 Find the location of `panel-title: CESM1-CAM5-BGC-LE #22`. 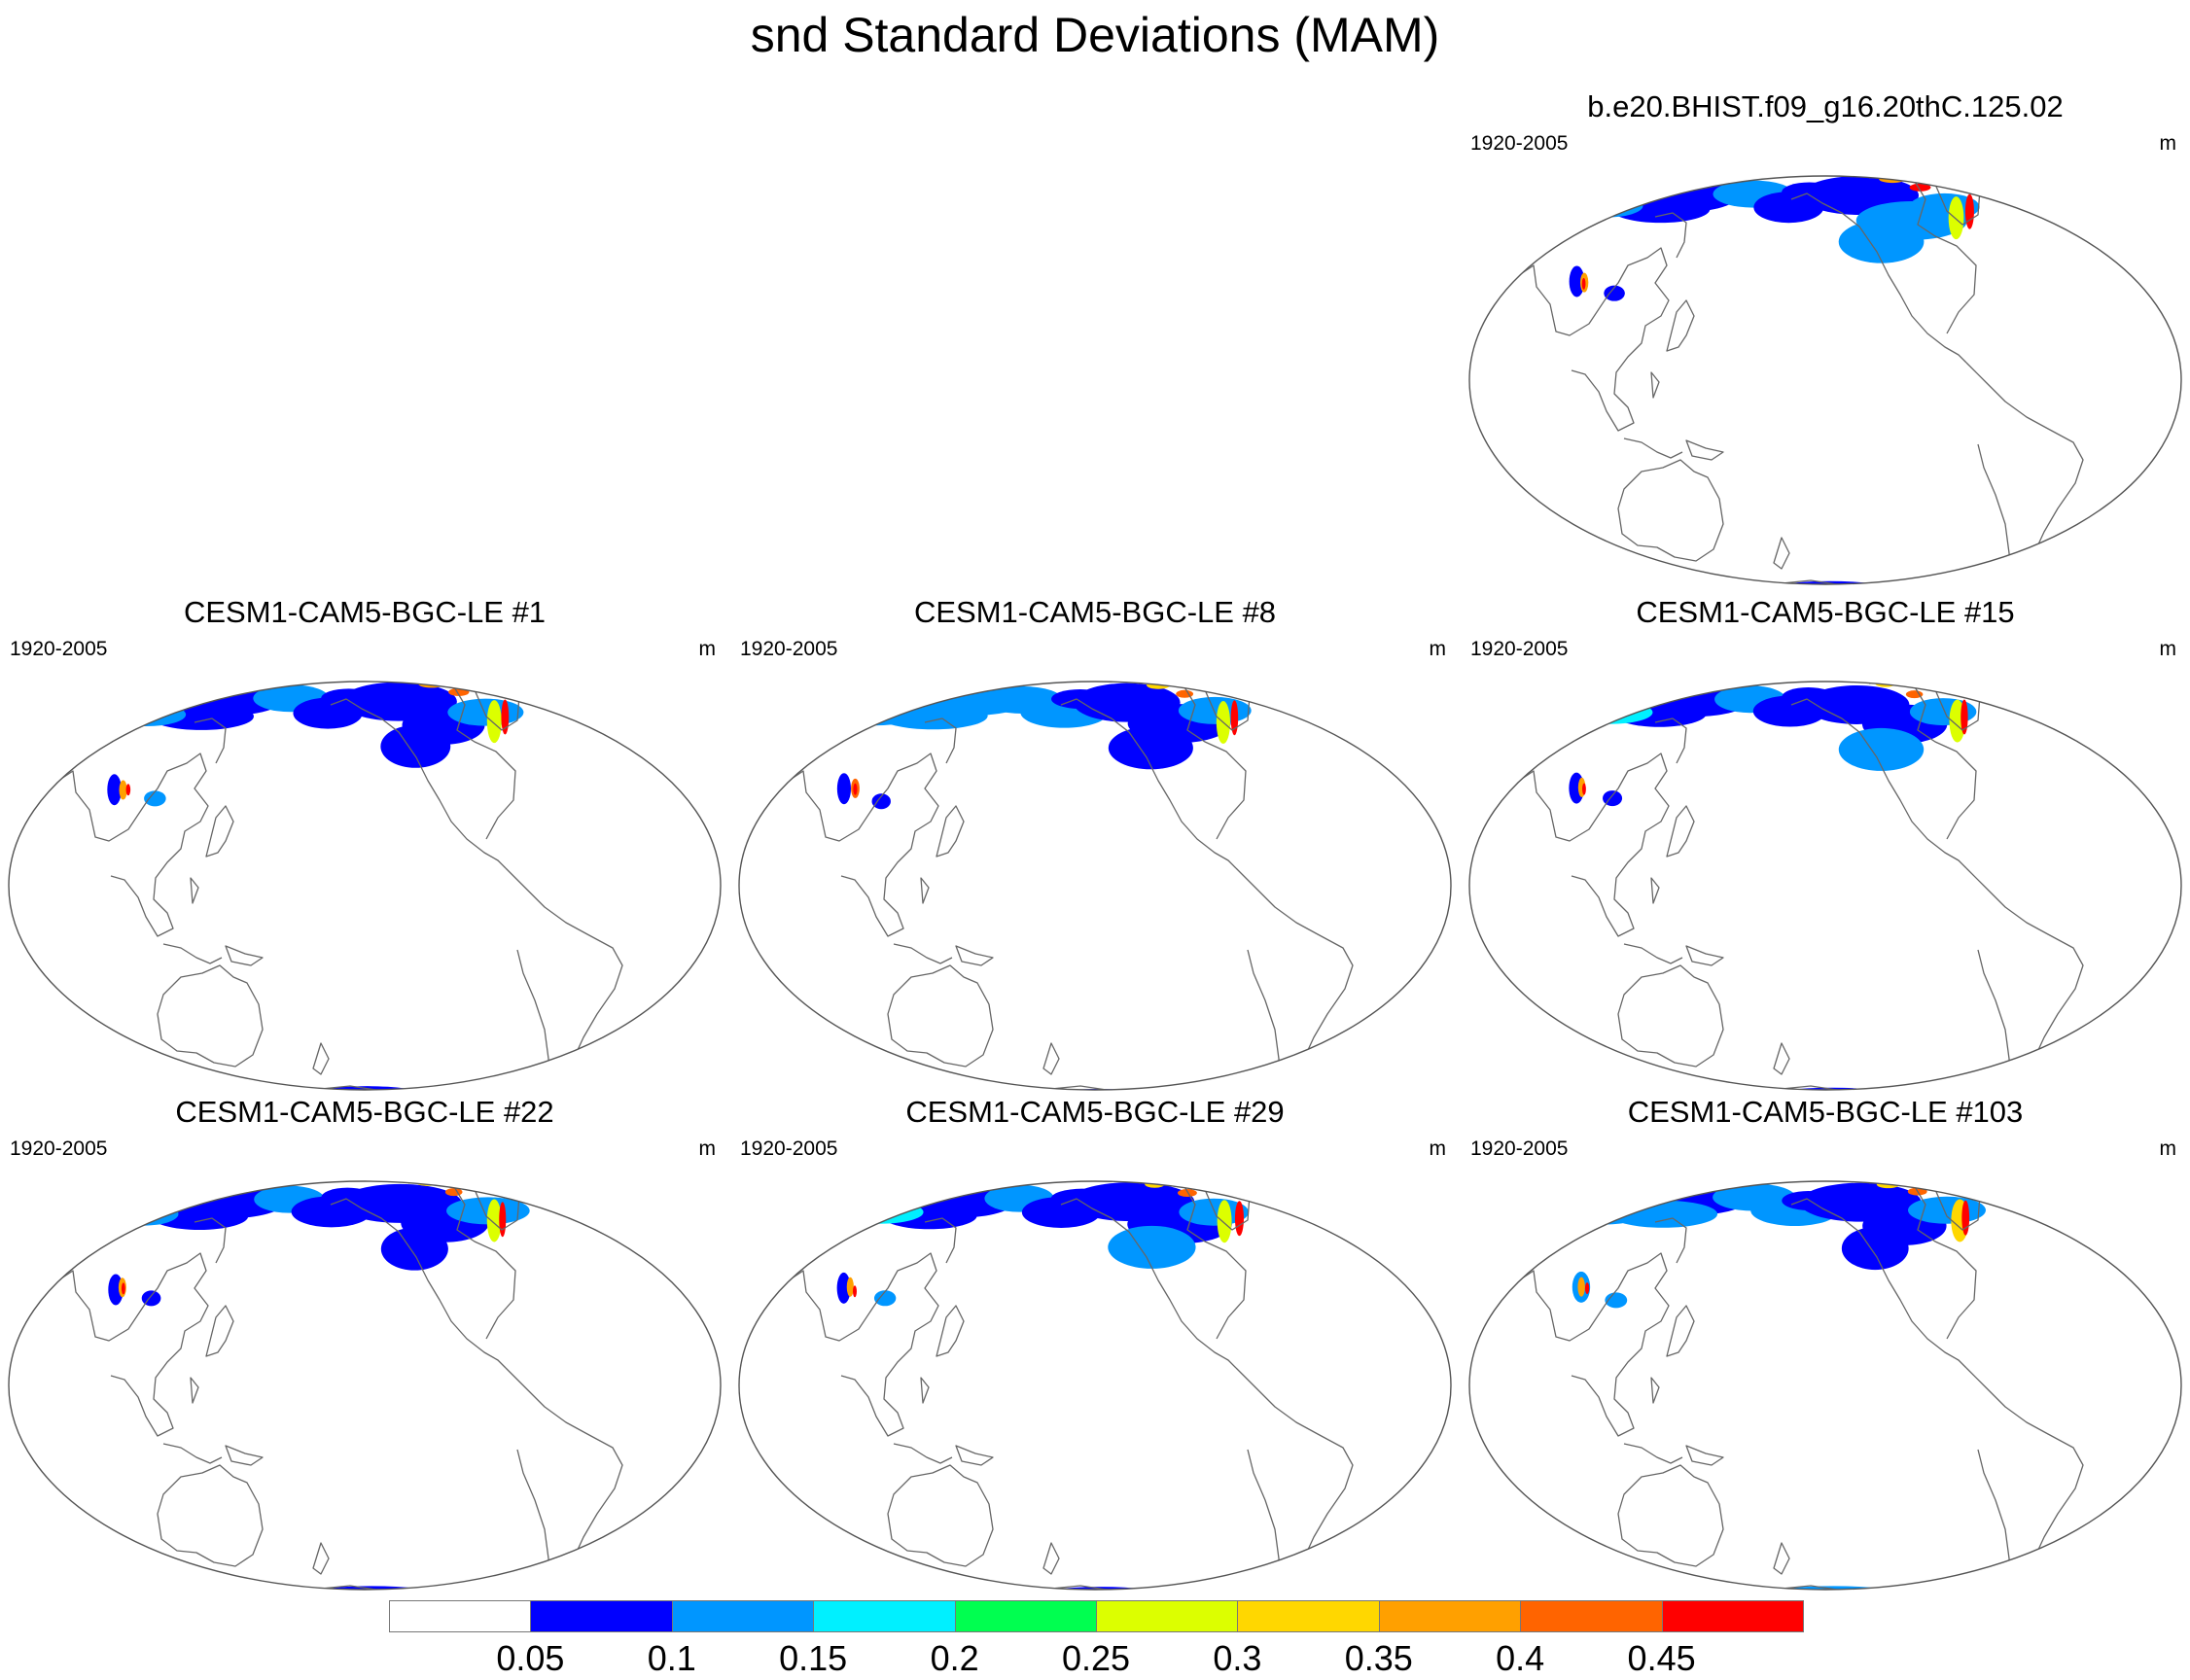

panel-title: CESM1-CAM5-BGC-LE #22 is located at coordinates (364, 1112).